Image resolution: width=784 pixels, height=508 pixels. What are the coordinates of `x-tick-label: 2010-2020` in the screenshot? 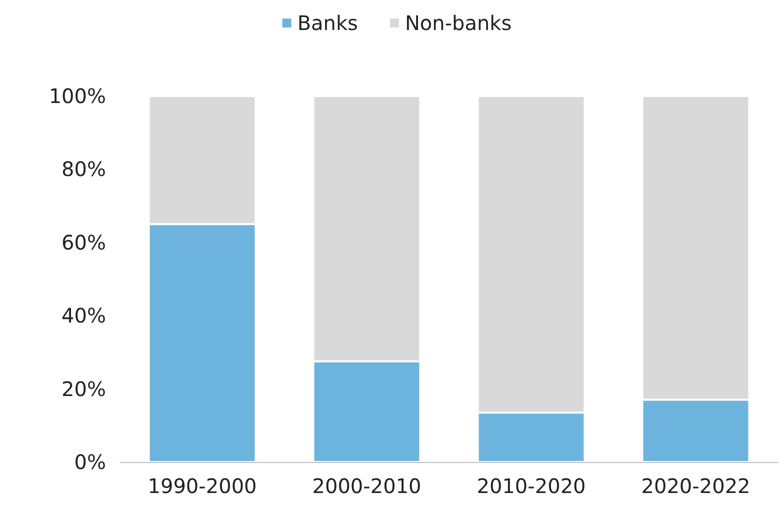 It's located at (531, 486).